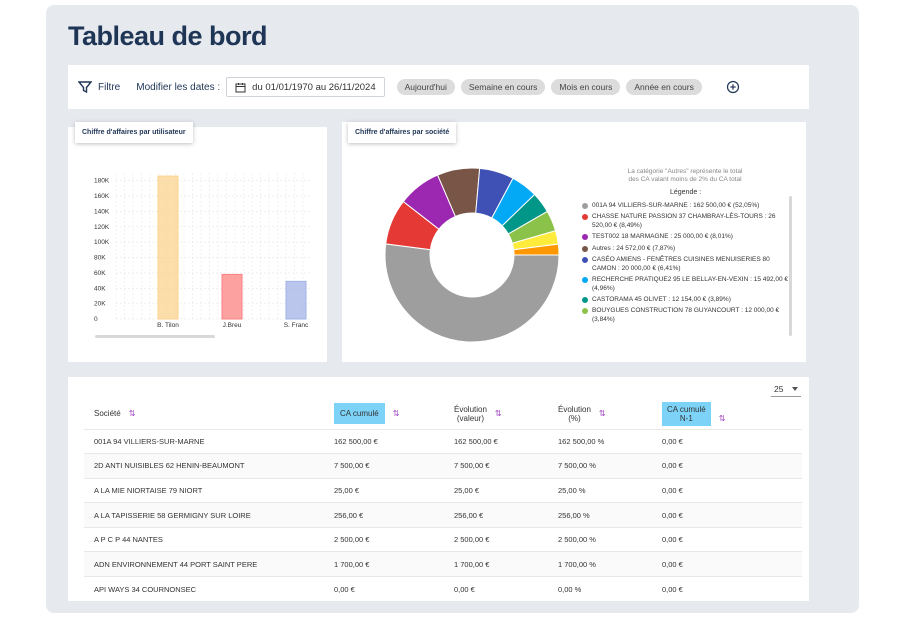  Describe the element at coordinates (178, 87) in the screenshot. I see `dates-label: Modifier les dates :` at that location.